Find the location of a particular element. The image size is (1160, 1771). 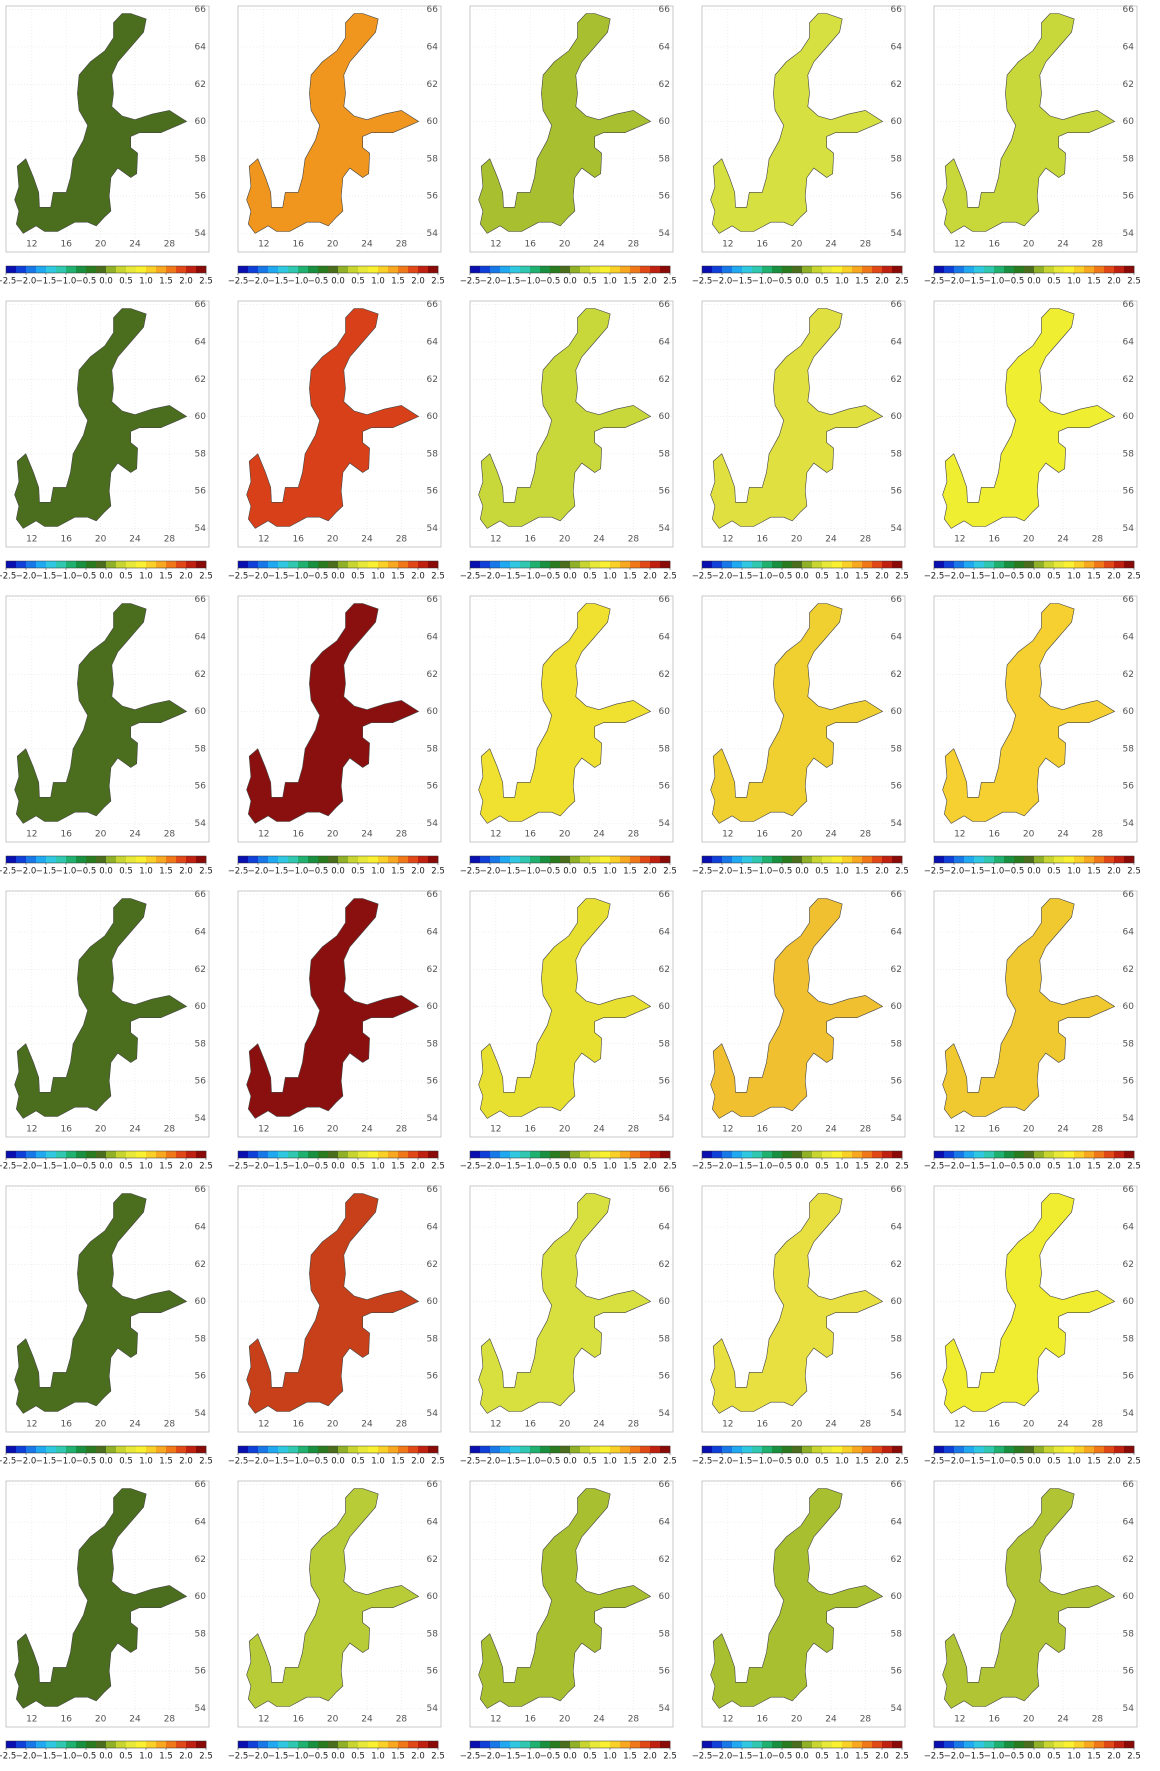

colorbar-tick-label: −2.0 is located at coordinates (954, 282).